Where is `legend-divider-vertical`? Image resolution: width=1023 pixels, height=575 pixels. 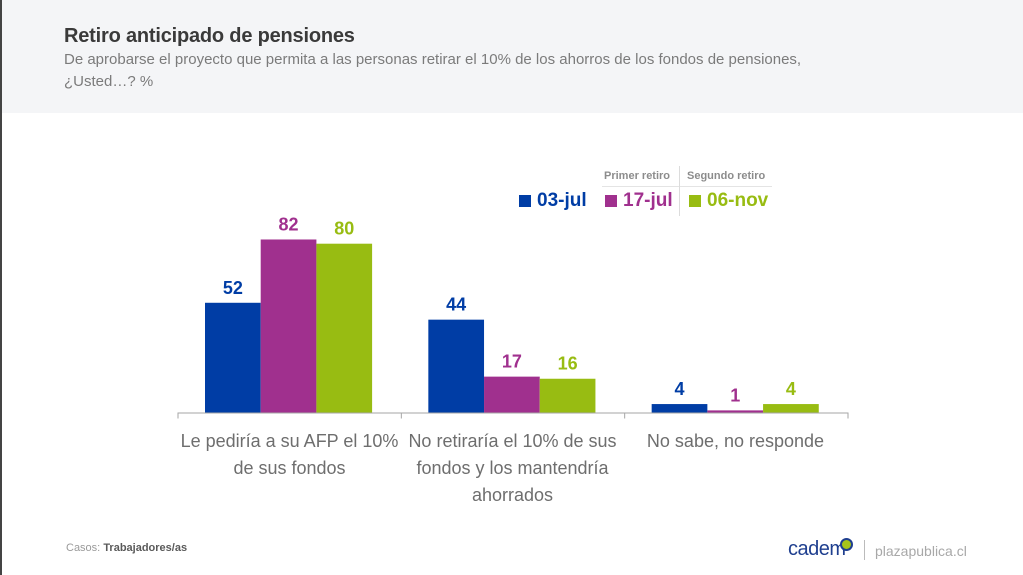 legend-divider-vertical is located at coordinates (679, 191).